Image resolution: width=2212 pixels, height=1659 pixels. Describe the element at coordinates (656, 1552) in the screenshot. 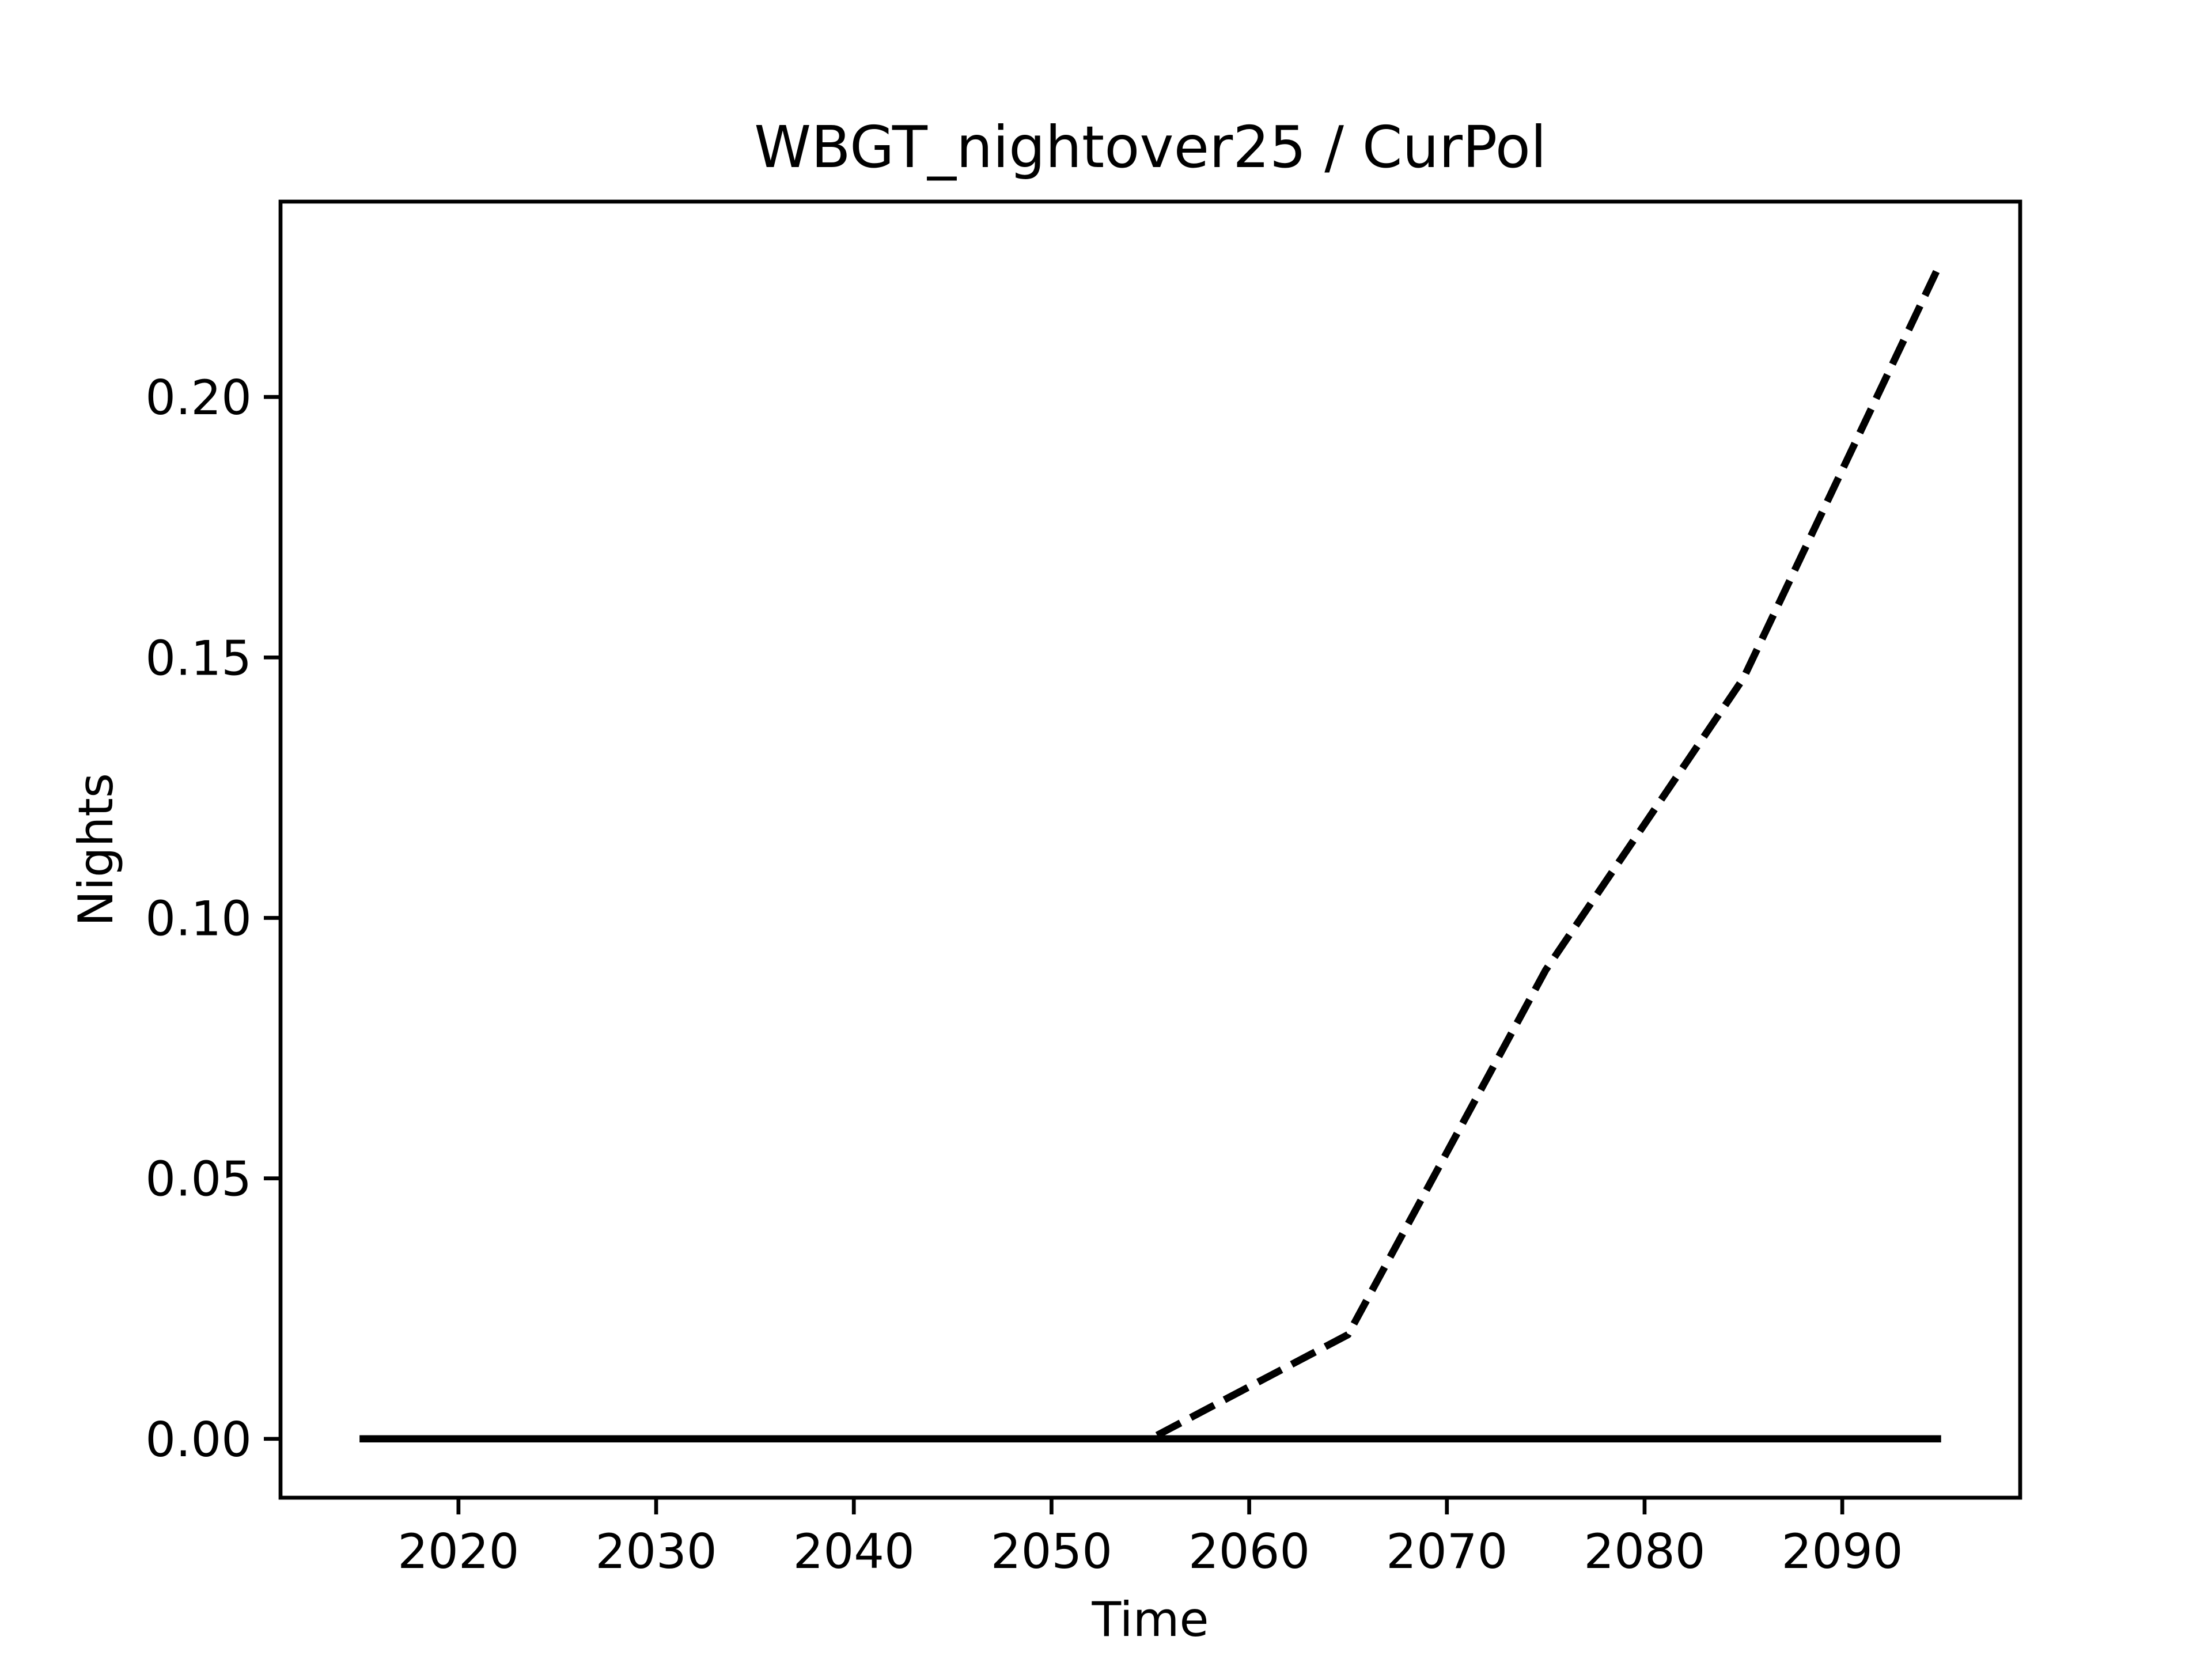

I see `x-tick-label: 2030` at that location.